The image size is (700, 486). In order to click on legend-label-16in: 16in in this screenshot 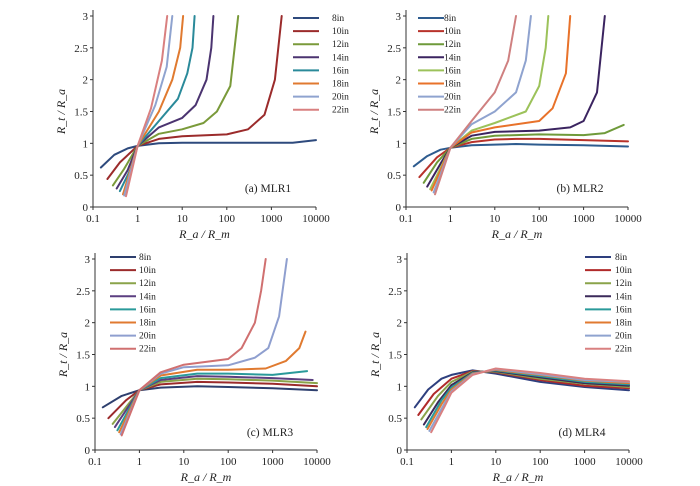, I will do `click(452, 71)`.